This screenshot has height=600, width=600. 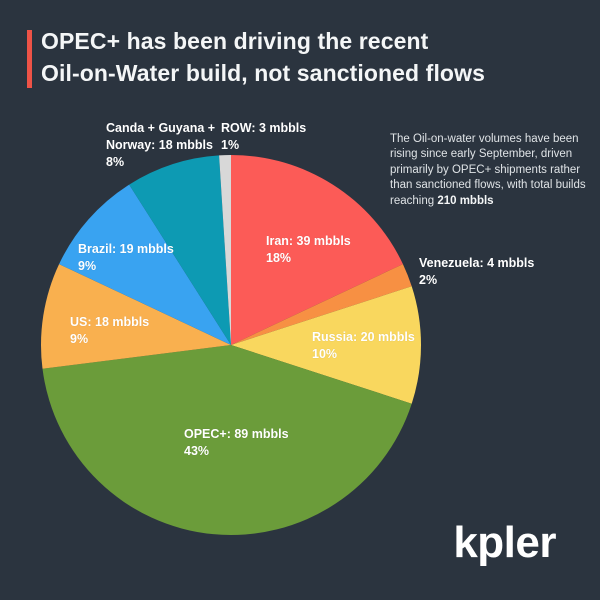 I want to click on page-title-line2: Oil-on-Water build, not sanctioned flows, so click(x=263, y=73).